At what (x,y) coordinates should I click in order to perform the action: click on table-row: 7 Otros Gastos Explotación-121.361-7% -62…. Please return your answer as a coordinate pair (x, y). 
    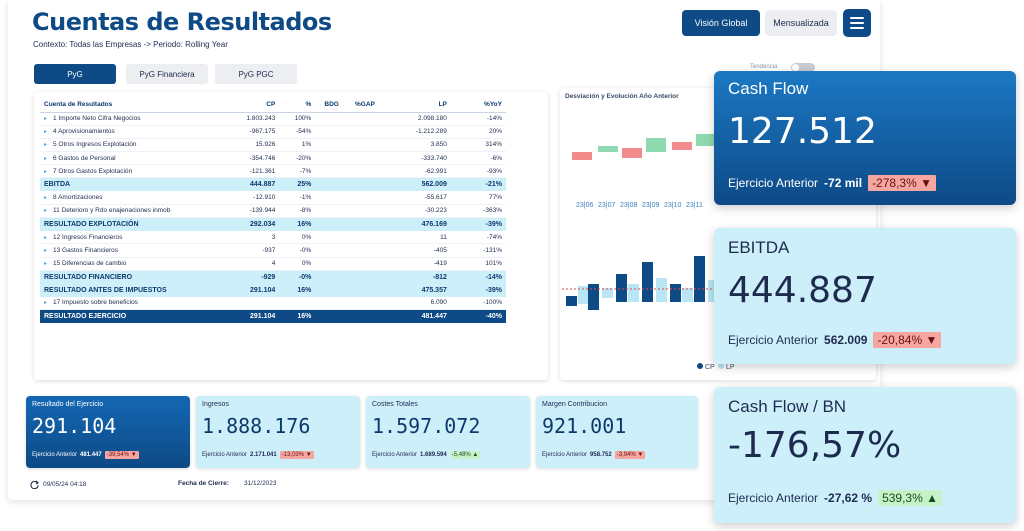
    Looking at the image, I should click on (273, 171).